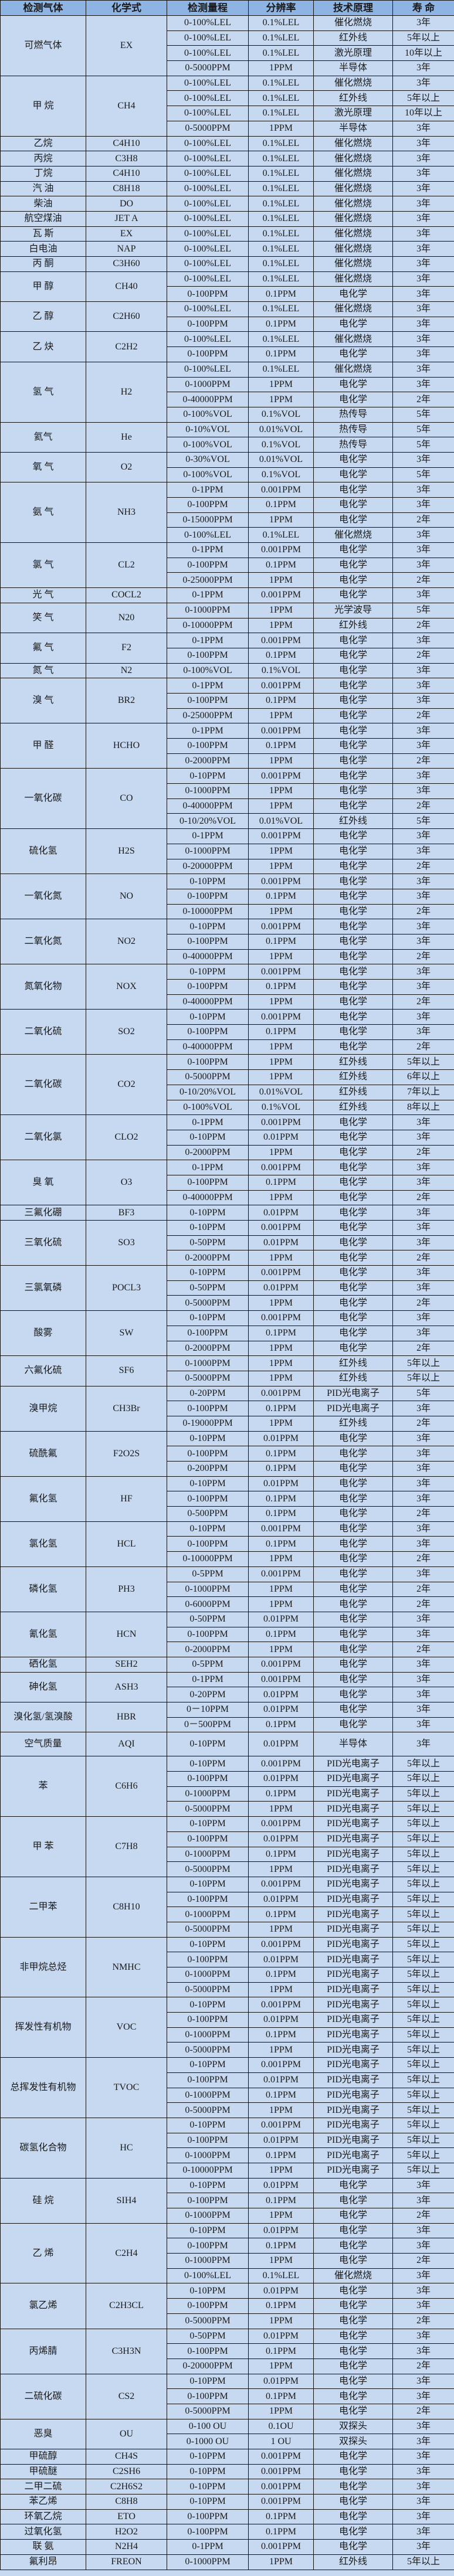 This screenshot has width=454, height=2576. What do you see at coordinates (43, 2028) in the screenshot?
I see `gas-name: 挥发性有机物` at bounding box center [43, 2028].